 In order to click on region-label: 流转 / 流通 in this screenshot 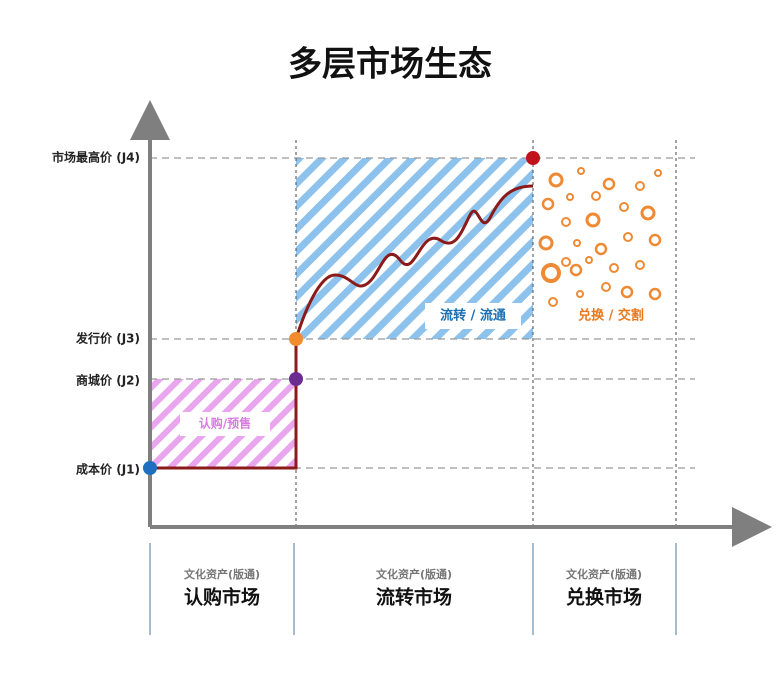, I will do `click(473, 316)`.